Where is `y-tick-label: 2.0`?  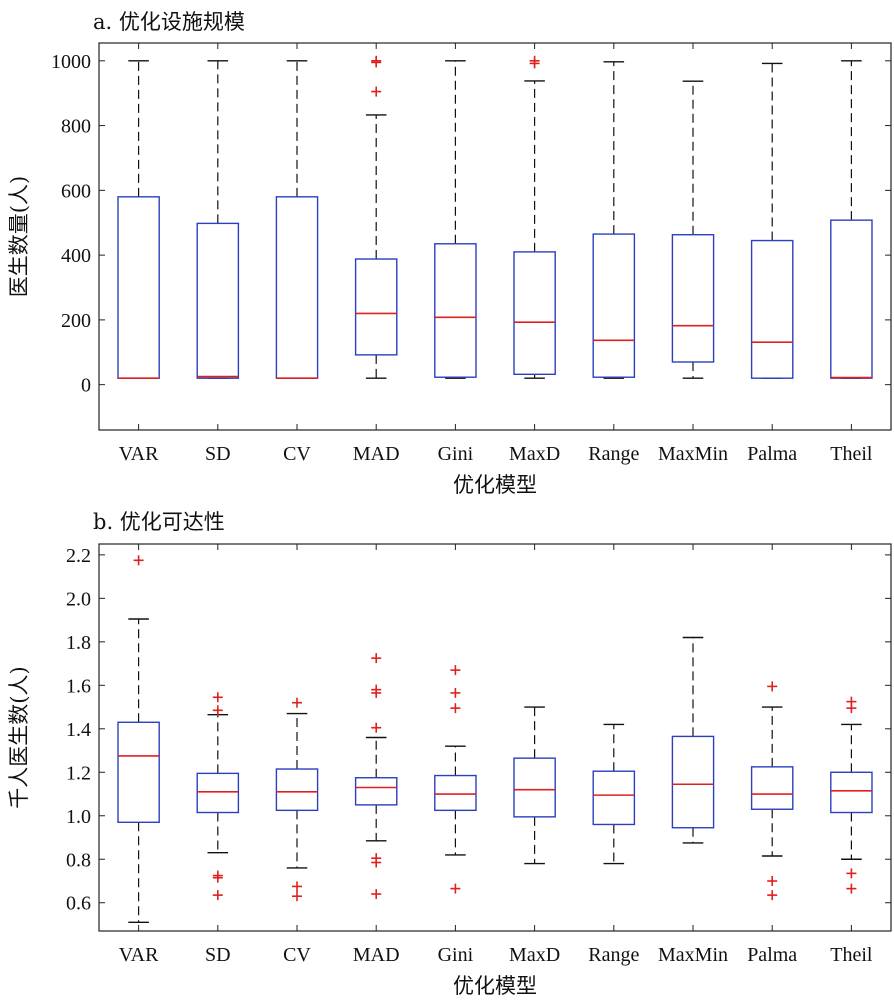 y-tick-label: 2.0 is located at coordinates (78, 599).